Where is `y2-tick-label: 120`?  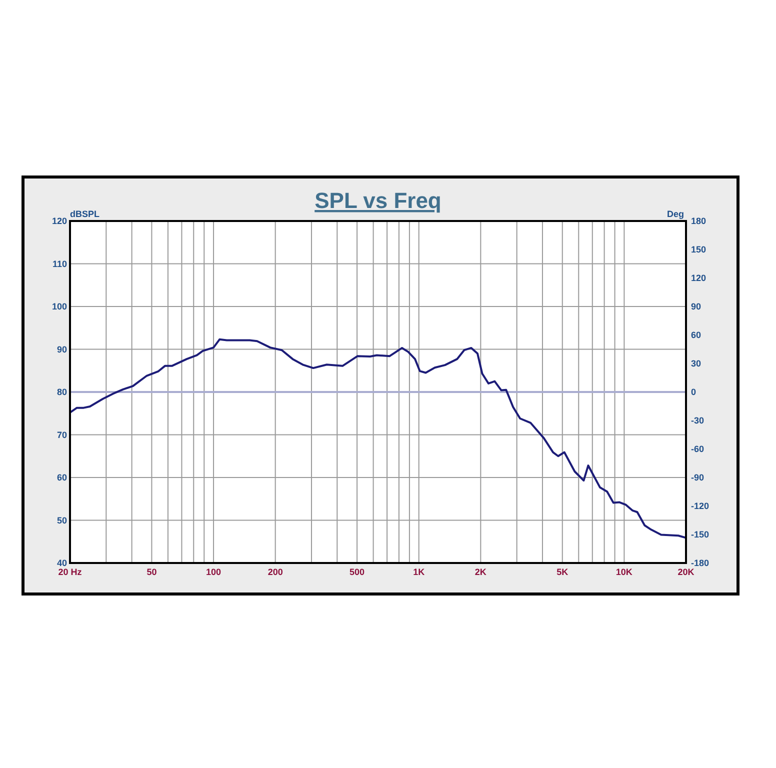 y2-tick-label: 120 is located at coordinates (698, 278).